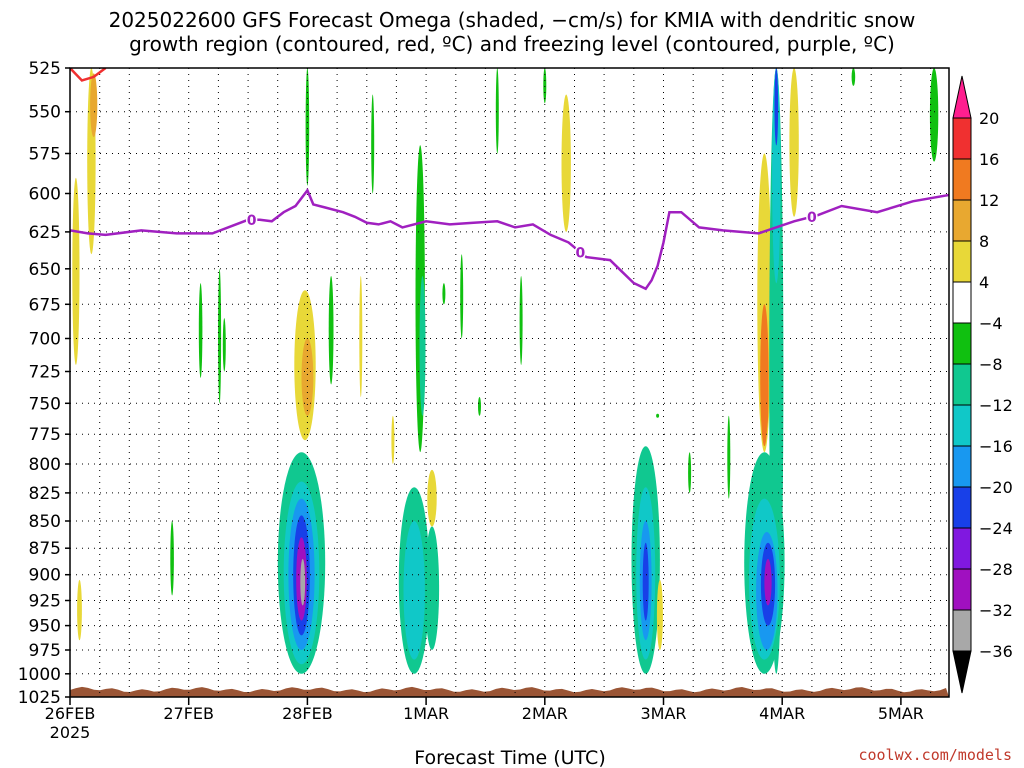 The height and width of the screenshot is (768, 1024). I want to click on colorbar-label: 4, so click(984, 282).